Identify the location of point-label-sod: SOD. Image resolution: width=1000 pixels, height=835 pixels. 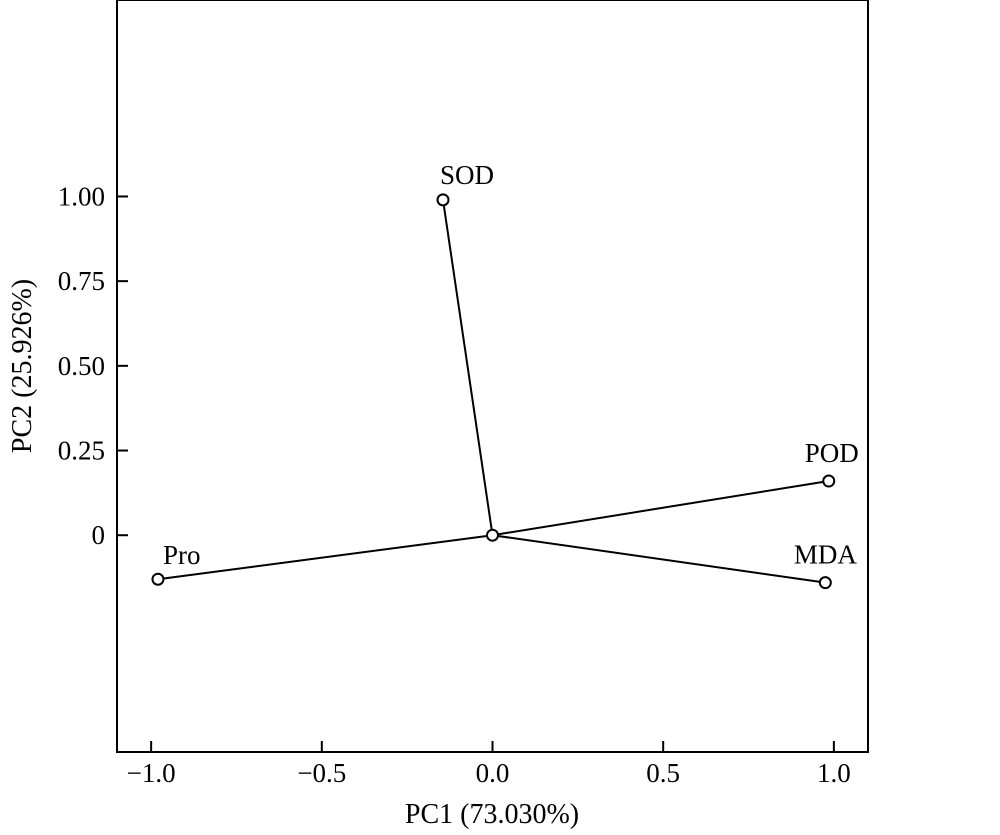
(467, 175).